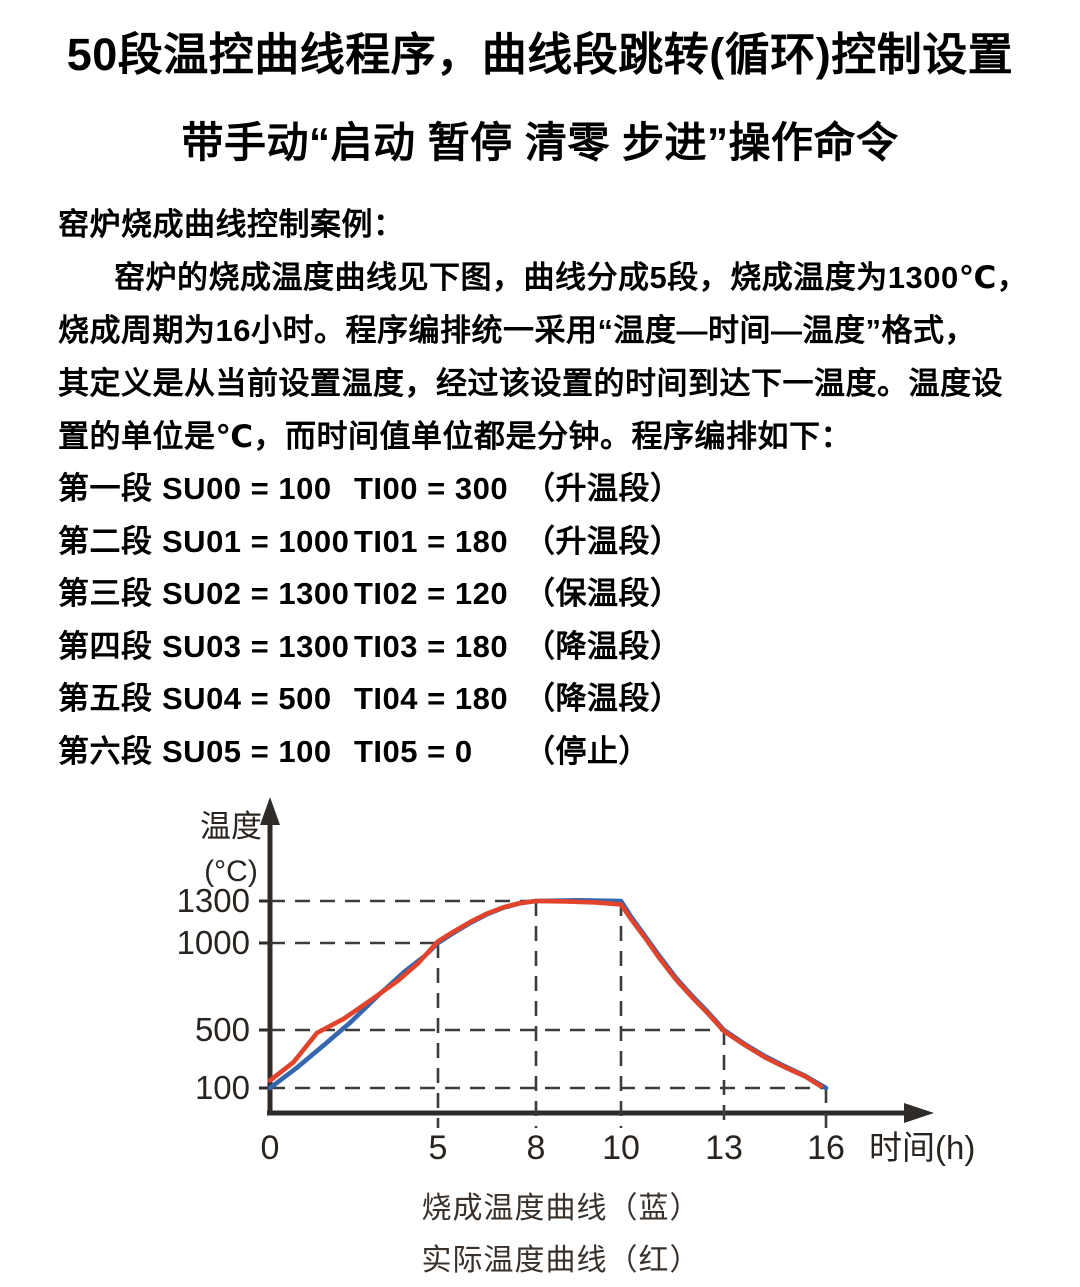 The width and height of the screenshot is (1080, 1287). Describe the element at coordinates (256, 541) in the screenshot. I see `segment-su-value: SU01 = 1000` at that location.